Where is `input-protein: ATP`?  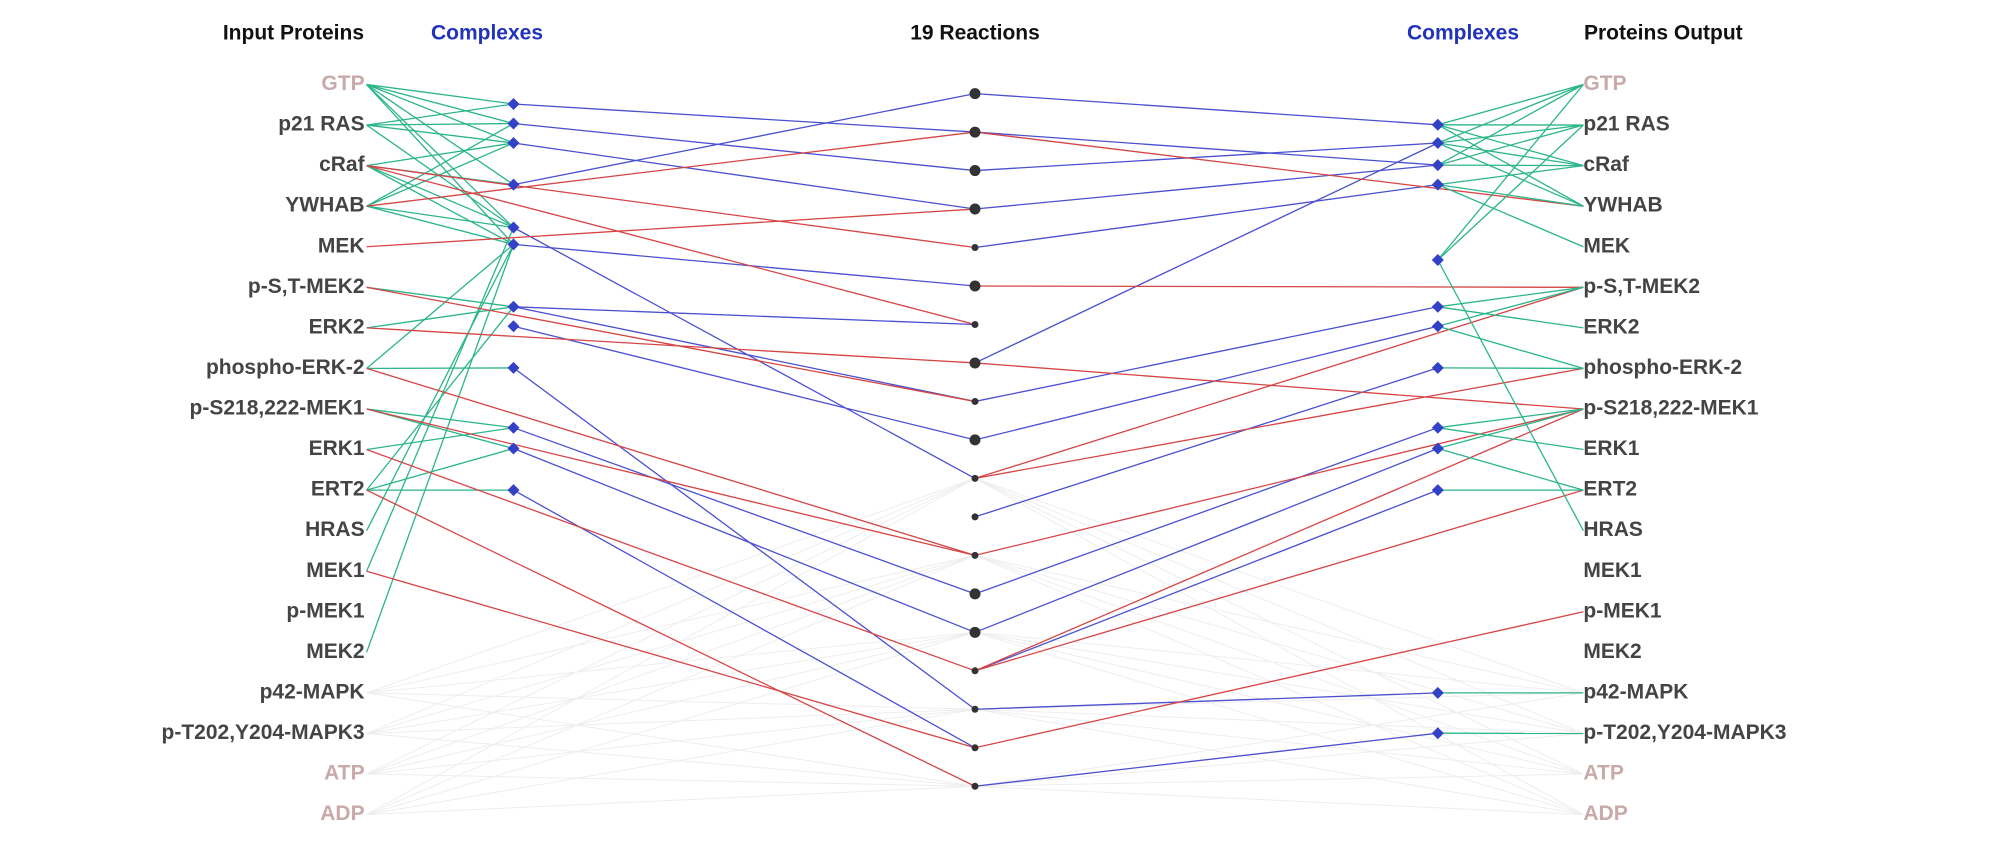
input-protein: ATP is located at coordinates (344, 773).